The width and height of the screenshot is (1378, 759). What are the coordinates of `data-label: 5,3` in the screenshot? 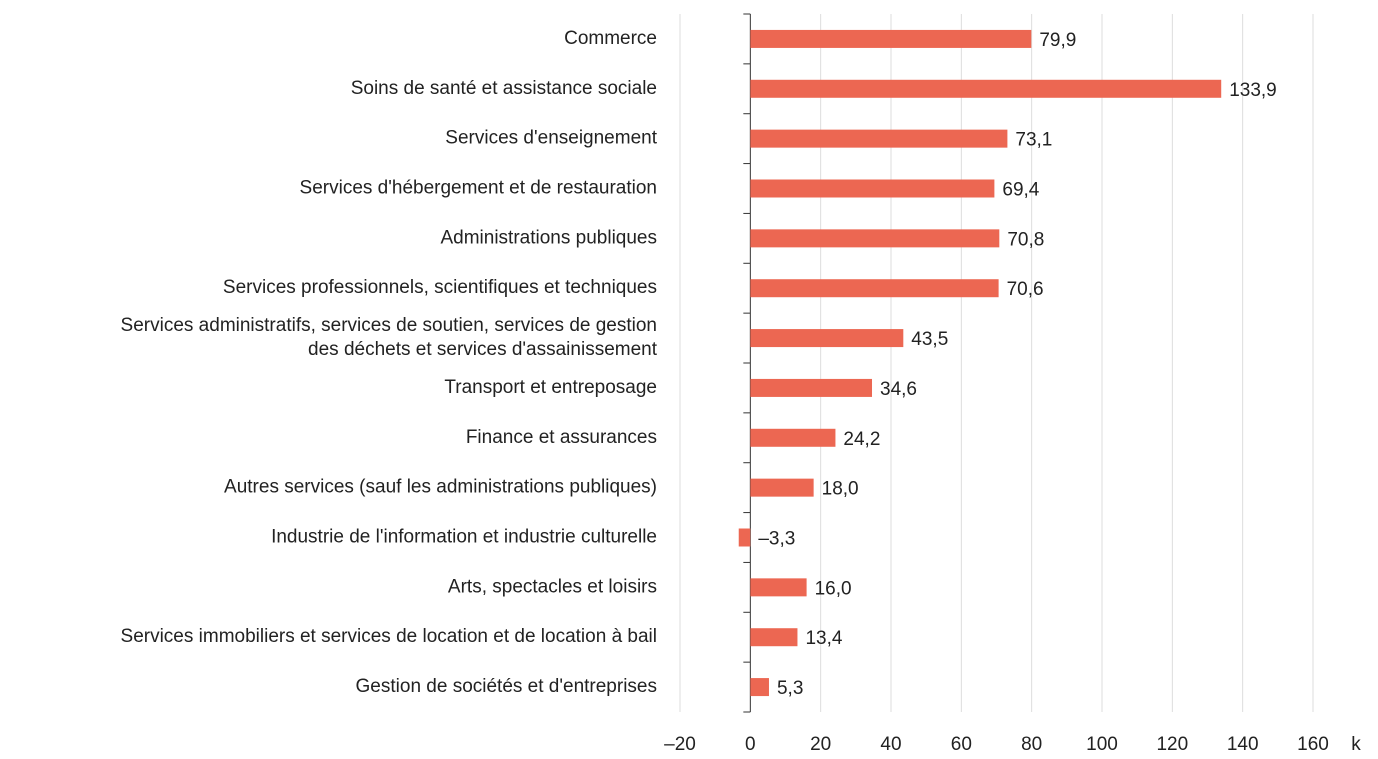 It's located at (790, 688).